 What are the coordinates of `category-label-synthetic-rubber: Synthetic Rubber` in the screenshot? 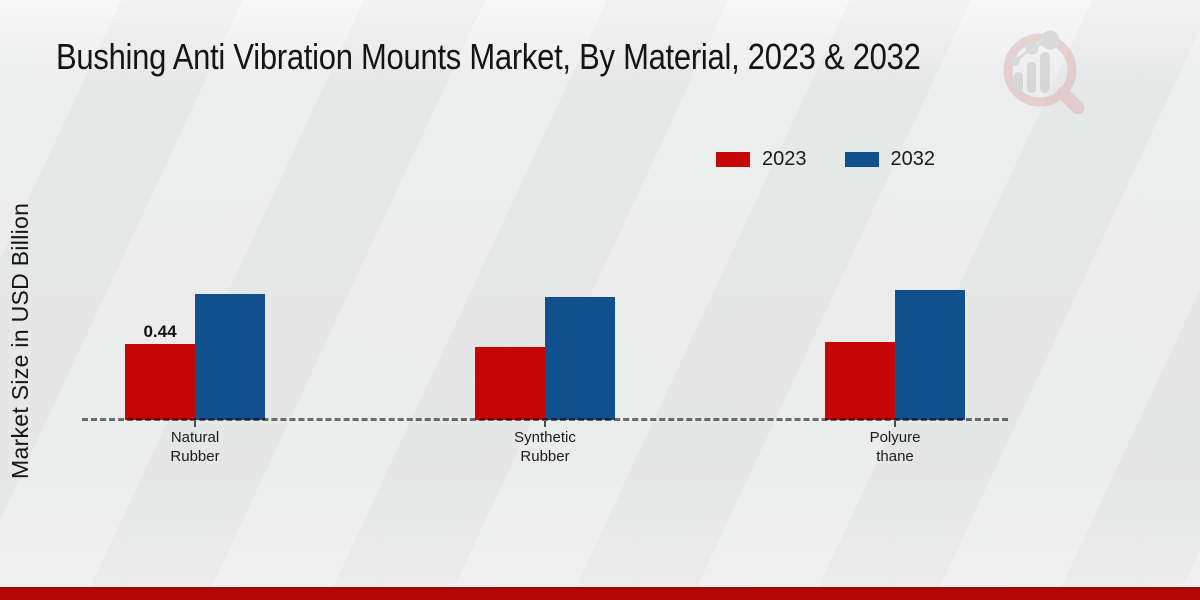 It's located at (545, 447).